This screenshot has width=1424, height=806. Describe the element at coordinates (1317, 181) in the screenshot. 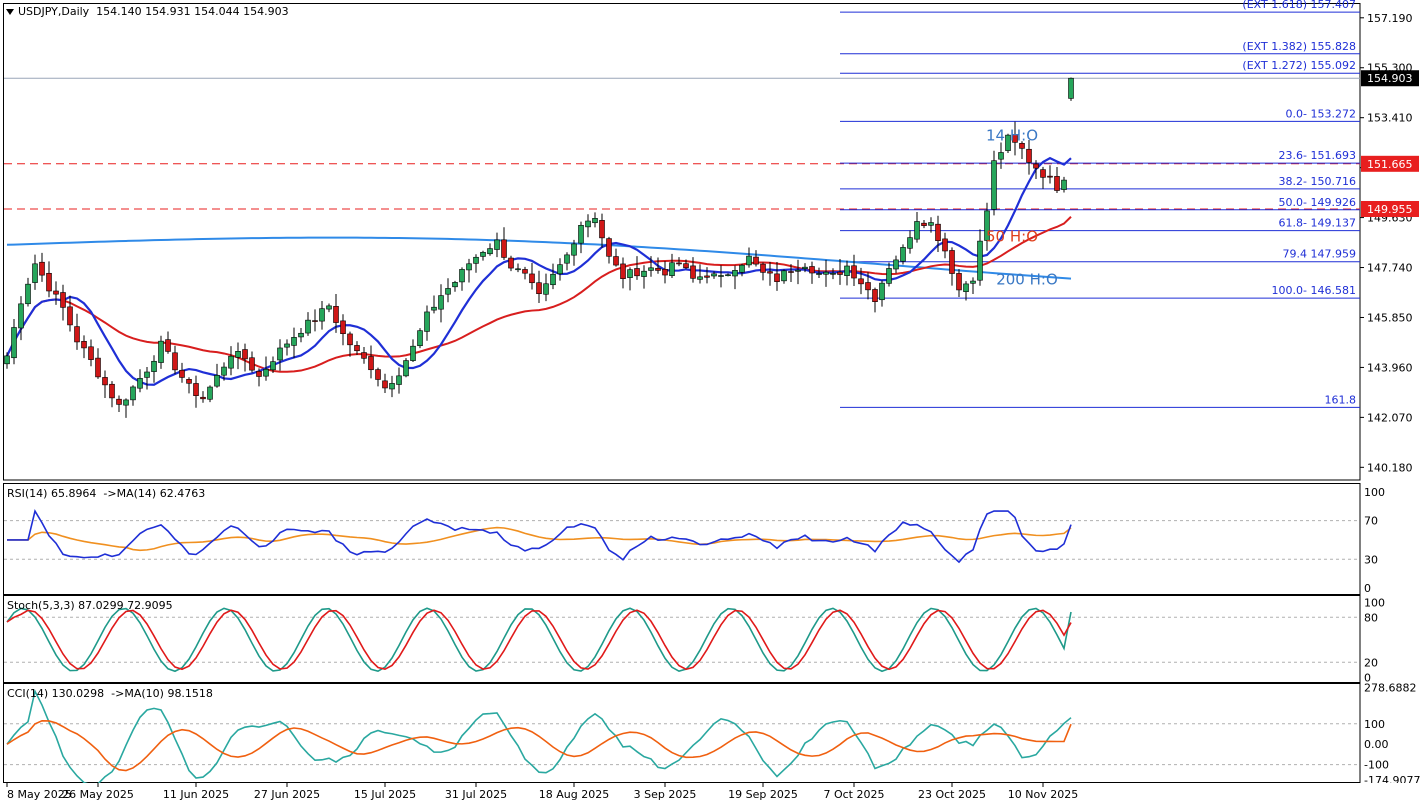

I see `fib-level-label: 38.2- 150.716` at that location.